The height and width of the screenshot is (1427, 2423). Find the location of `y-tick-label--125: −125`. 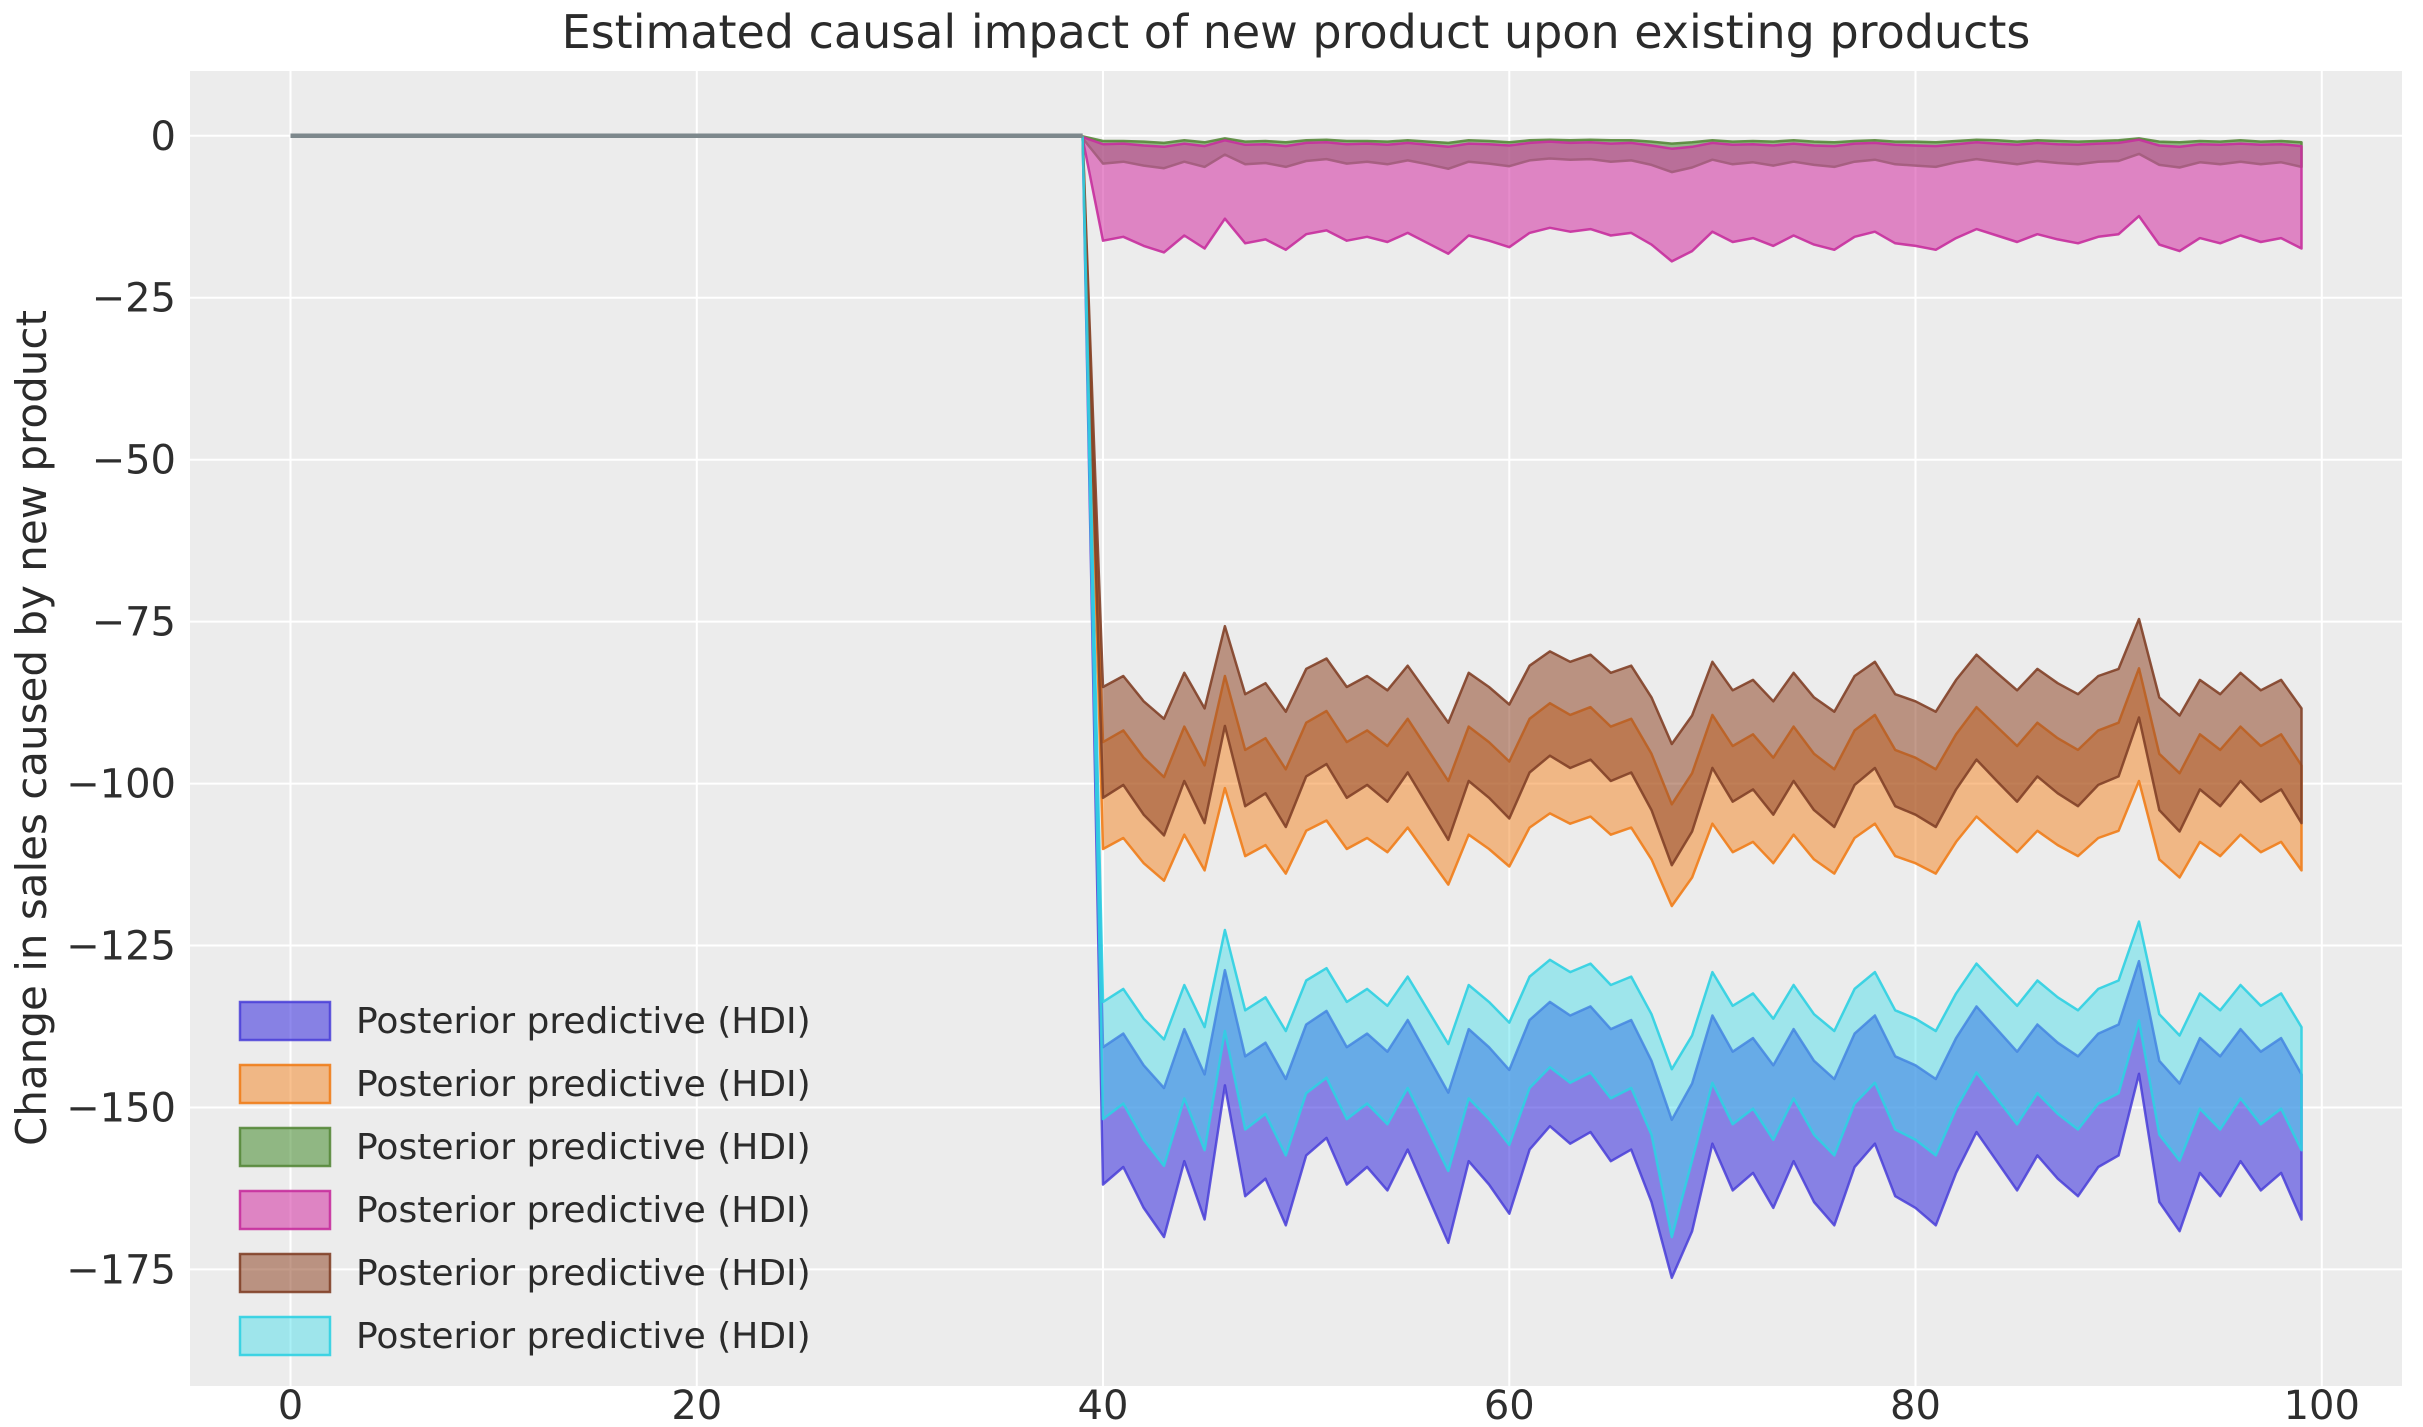

y-tick-label--125: −125 is located at coordinates (121, 947).